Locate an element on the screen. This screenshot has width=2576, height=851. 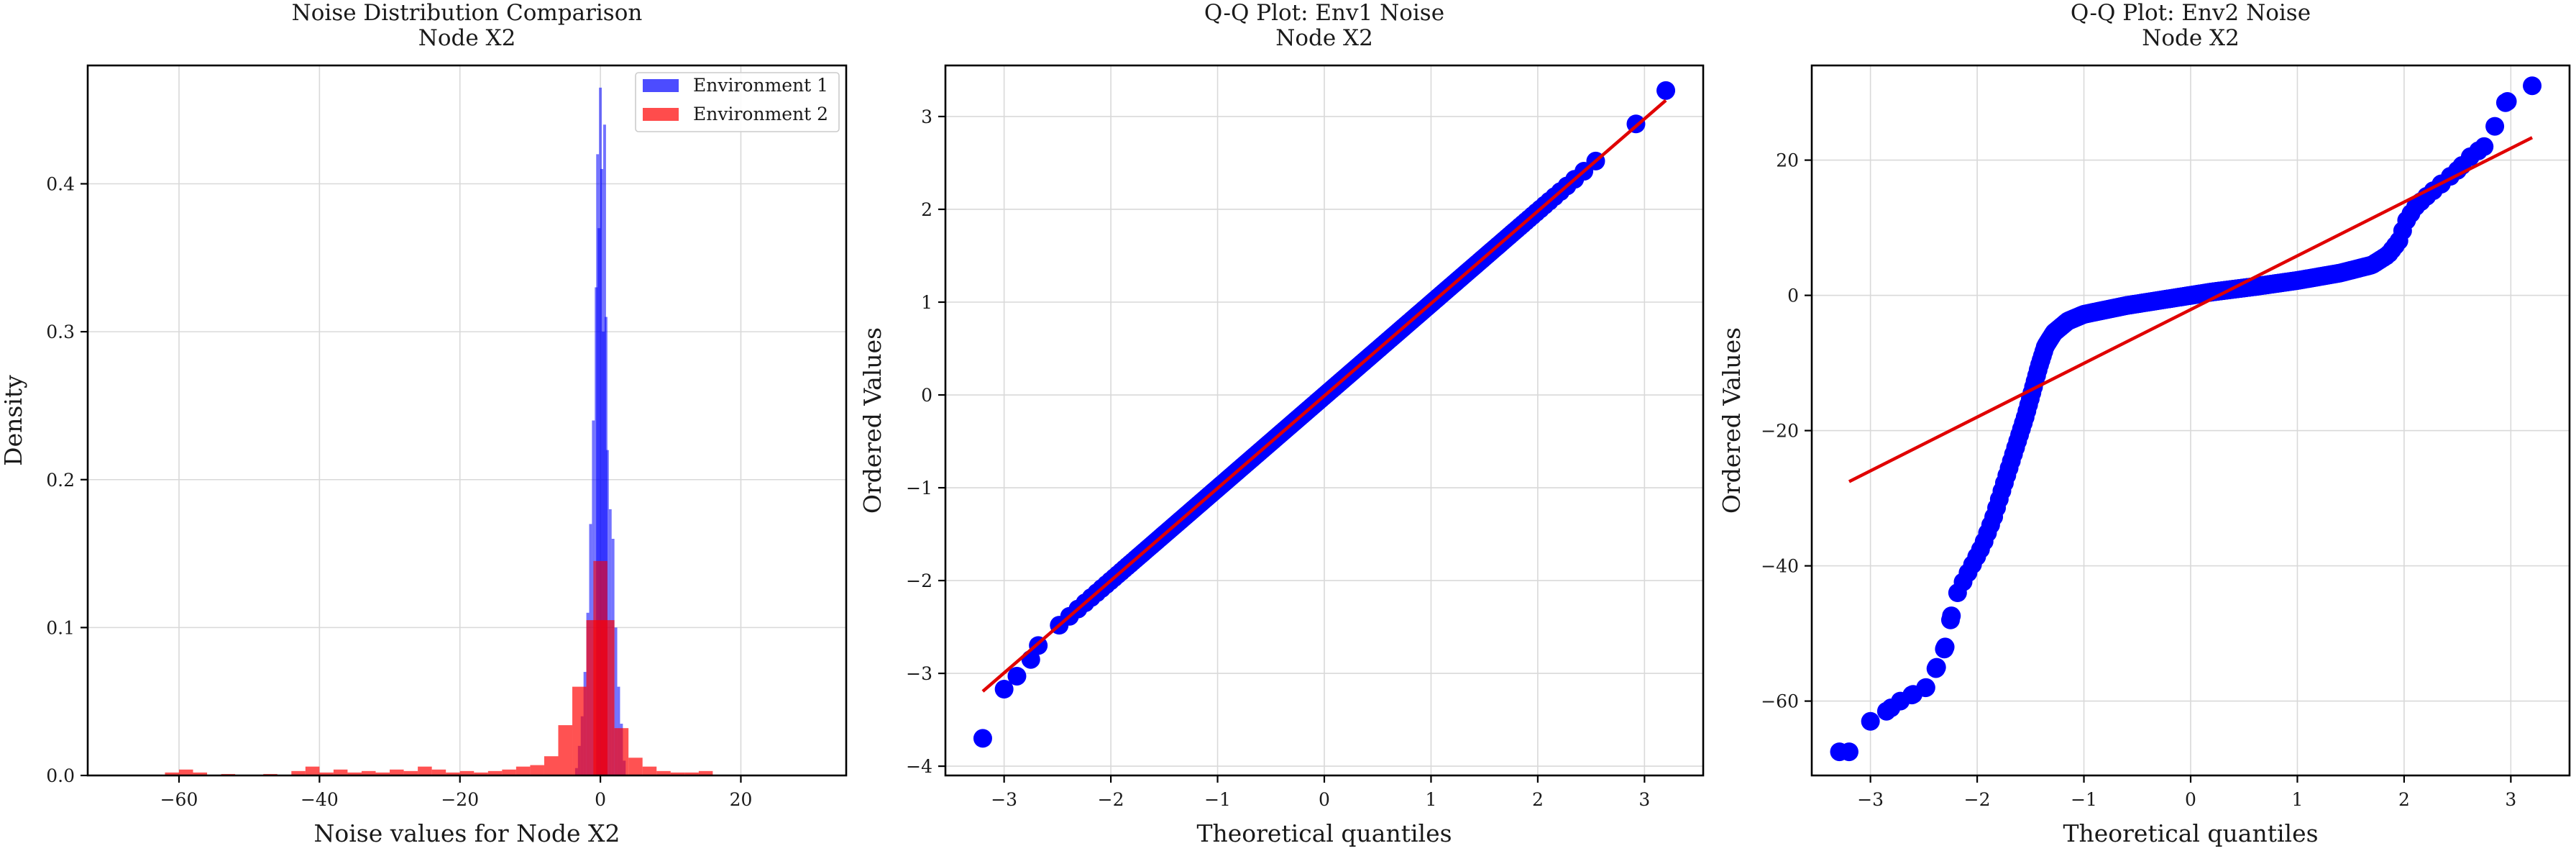
chart-1-ylabel: Density is located at coordinates (13, 420).